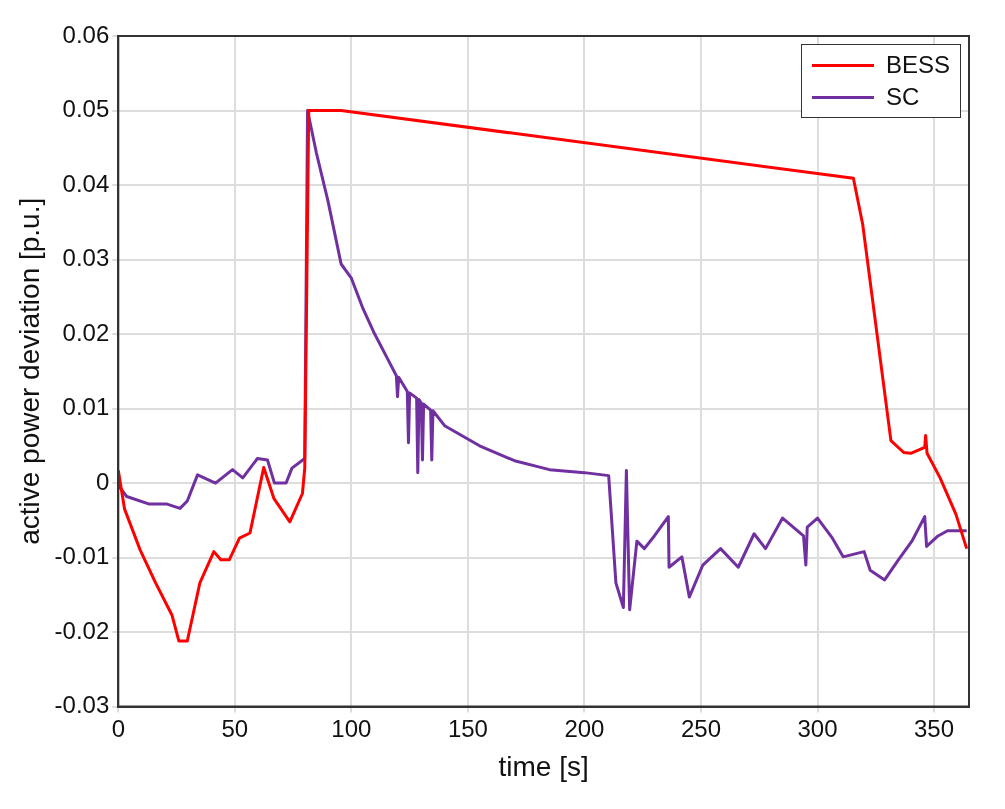 Image resolution: width=1005 pixels, height=809 pixels. Describe the element at coordinates (86, 34) in the screenshot. I see `y-tick-label: 0.06` at that location.